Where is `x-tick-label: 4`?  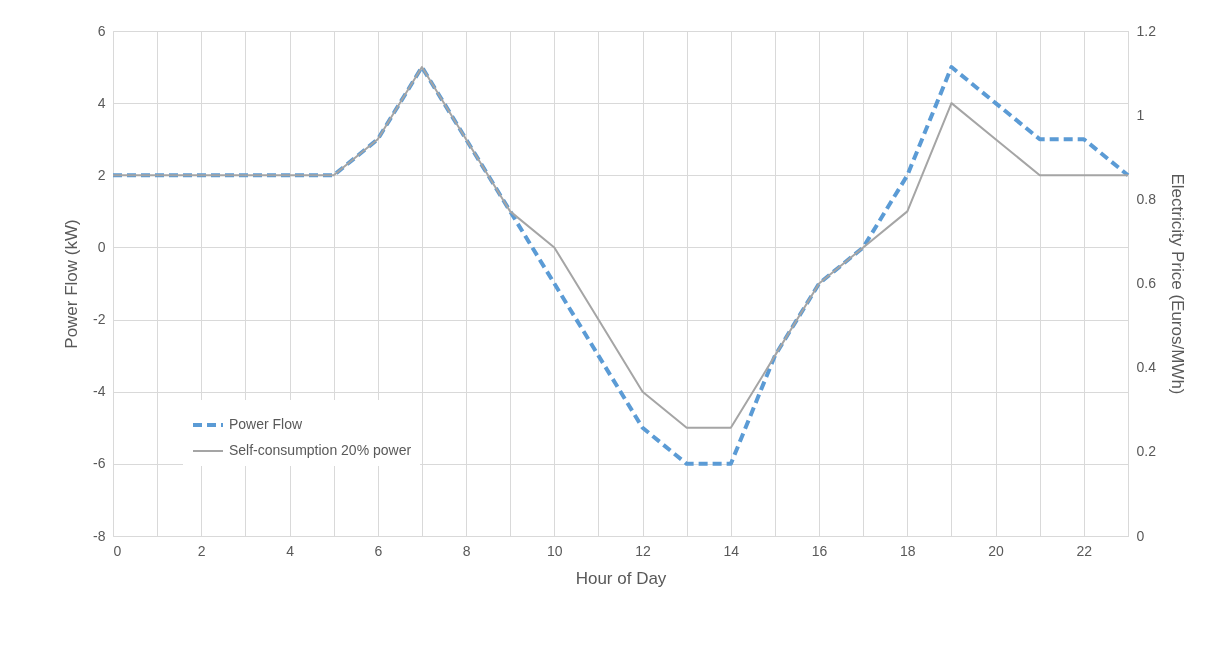
x-tick-label: 4 is located at coordinates (290, 550).